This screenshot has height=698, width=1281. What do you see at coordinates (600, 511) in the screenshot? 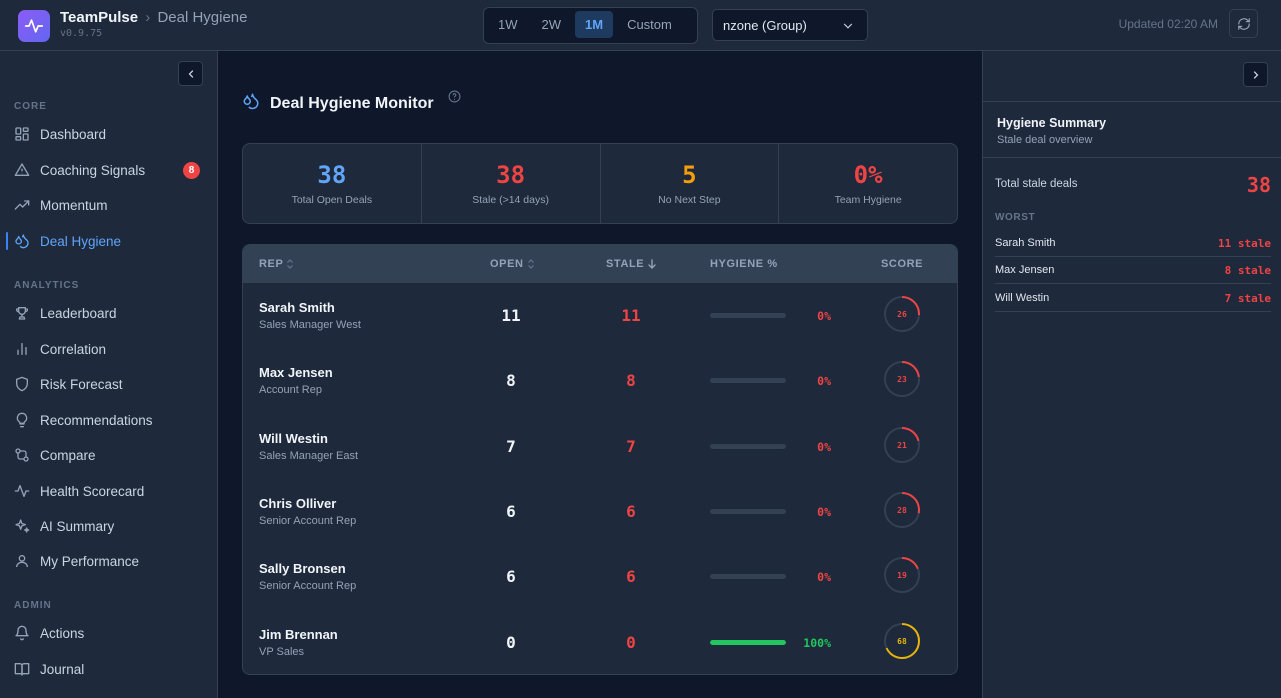
I see `table-row: Chris Olliver Senior Account Rep 6 6 0% 28` at bounding box center [600, 511].